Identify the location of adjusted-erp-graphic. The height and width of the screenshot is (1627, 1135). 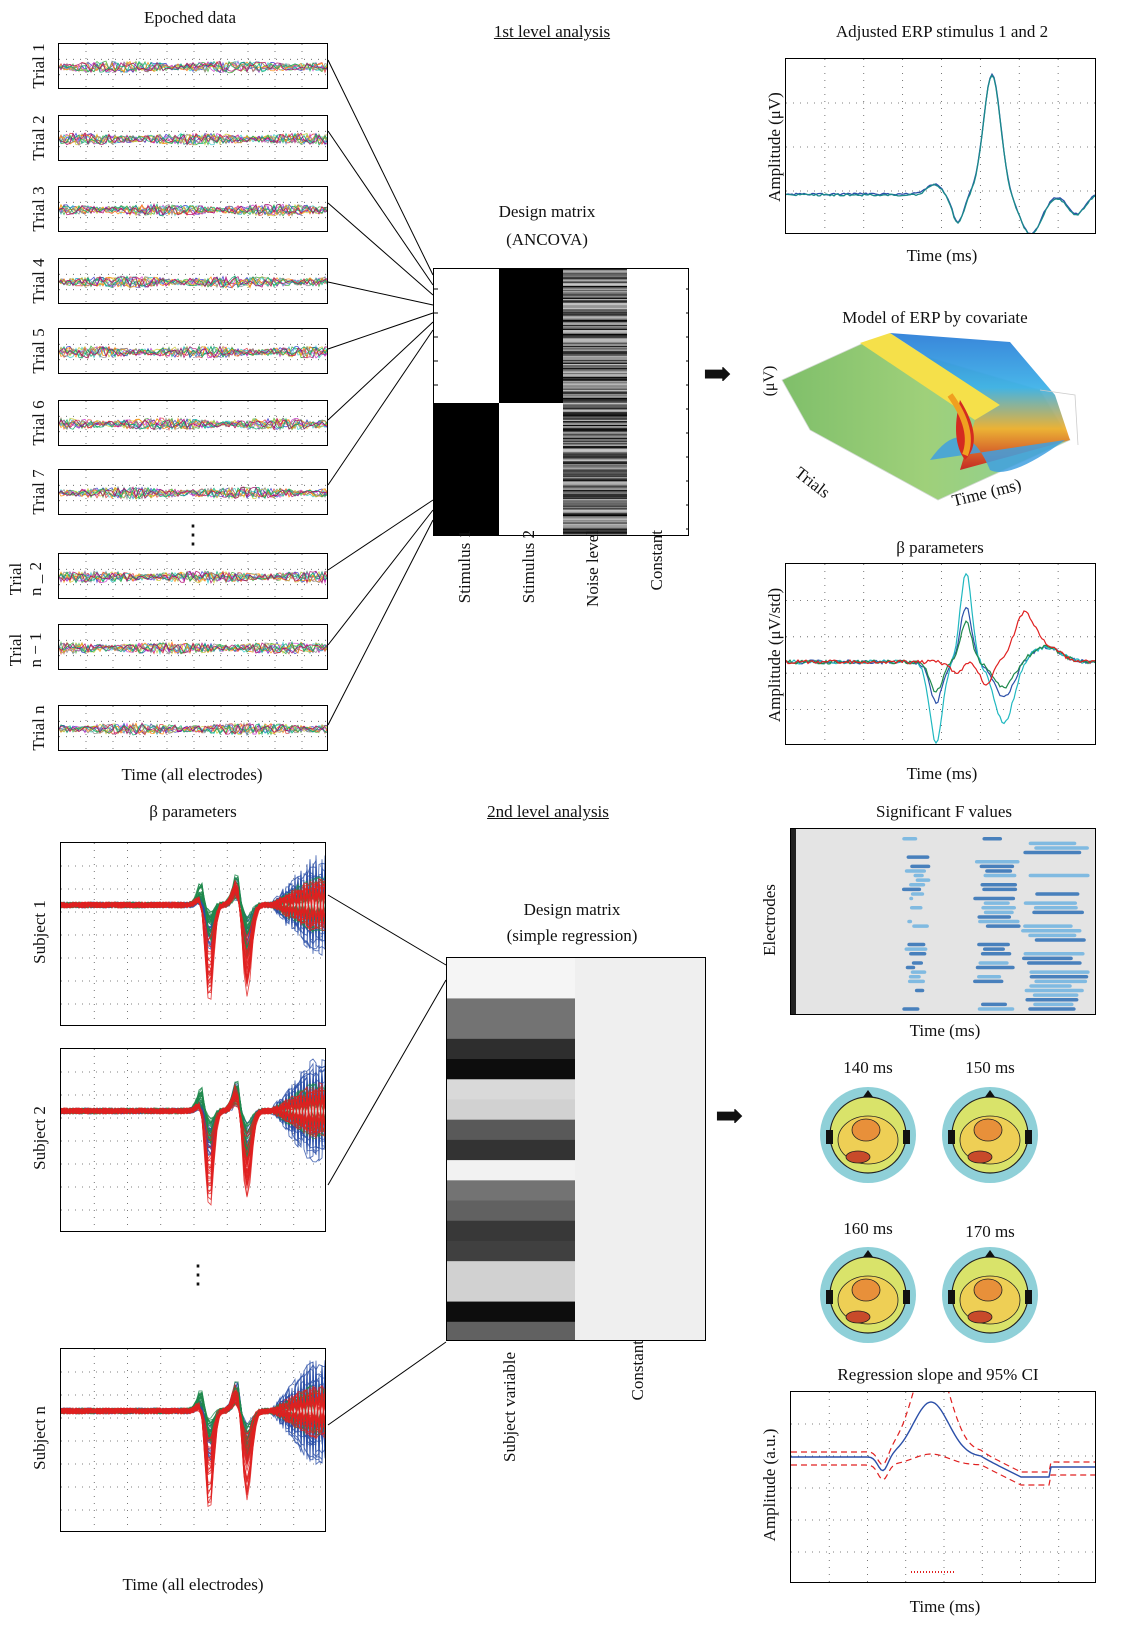
(940, 146).